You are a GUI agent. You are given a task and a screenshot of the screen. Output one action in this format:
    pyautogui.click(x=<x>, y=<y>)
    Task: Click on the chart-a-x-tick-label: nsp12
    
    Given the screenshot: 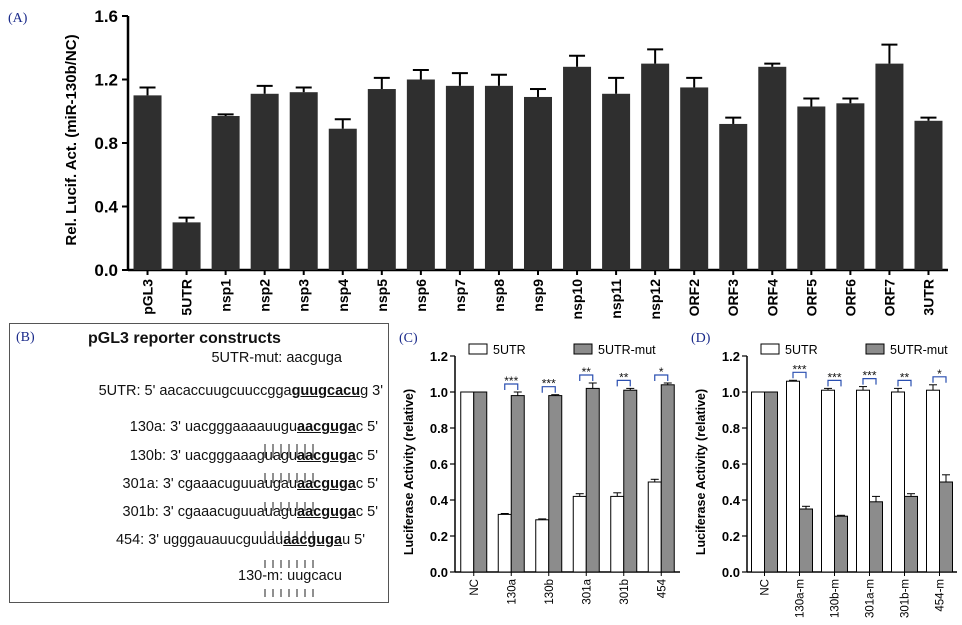 What is the action you would take?
    pyautogui.click(x=655, y=299)
    